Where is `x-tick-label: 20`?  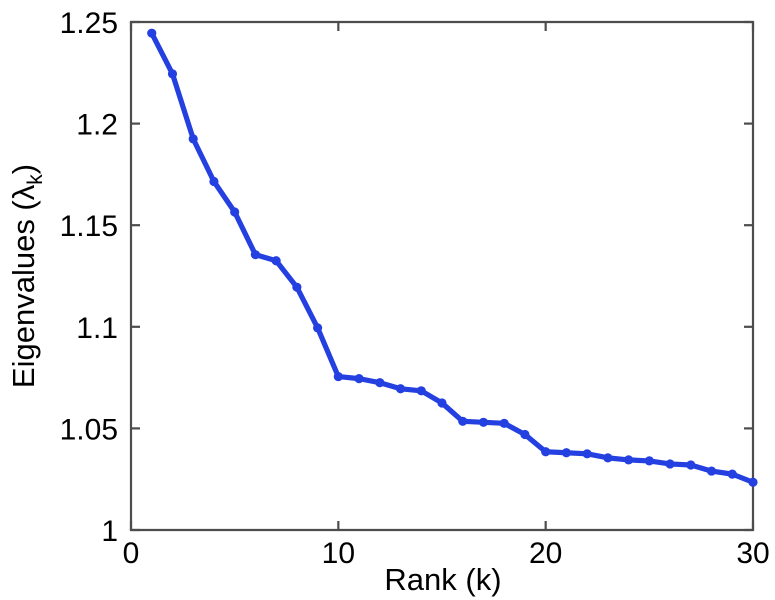
x-tick-label: 20 is located at coordinates (545, 553).